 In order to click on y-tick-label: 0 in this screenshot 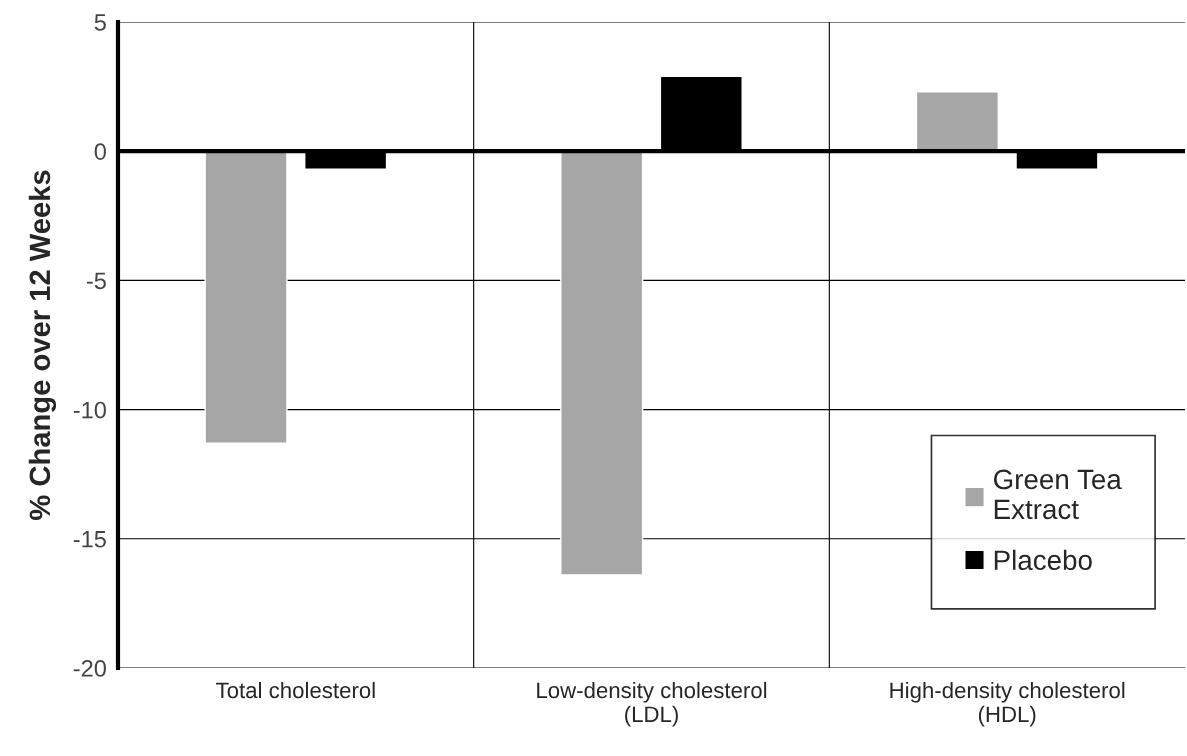, I will do `click(100, 151)`.